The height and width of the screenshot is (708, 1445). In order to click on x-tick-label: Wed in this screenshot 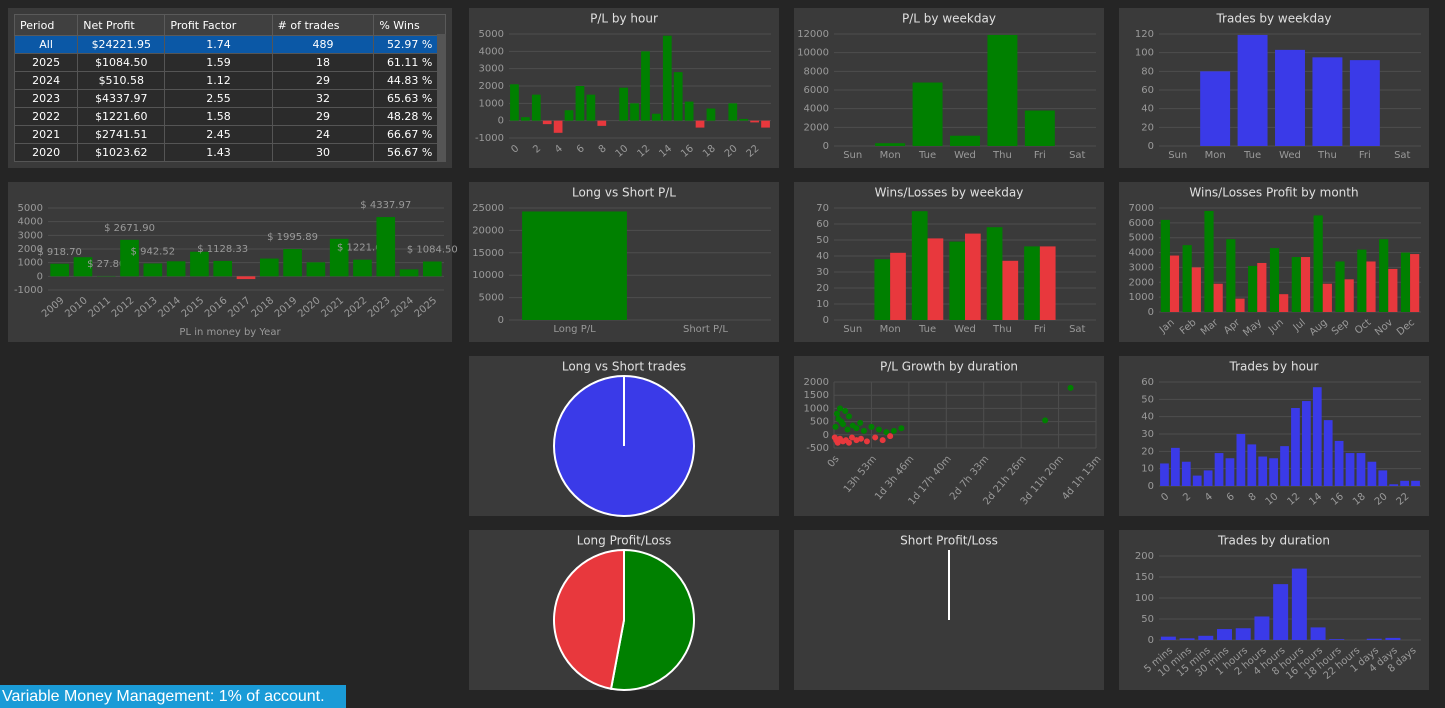, I will do `click(965, 329)`.